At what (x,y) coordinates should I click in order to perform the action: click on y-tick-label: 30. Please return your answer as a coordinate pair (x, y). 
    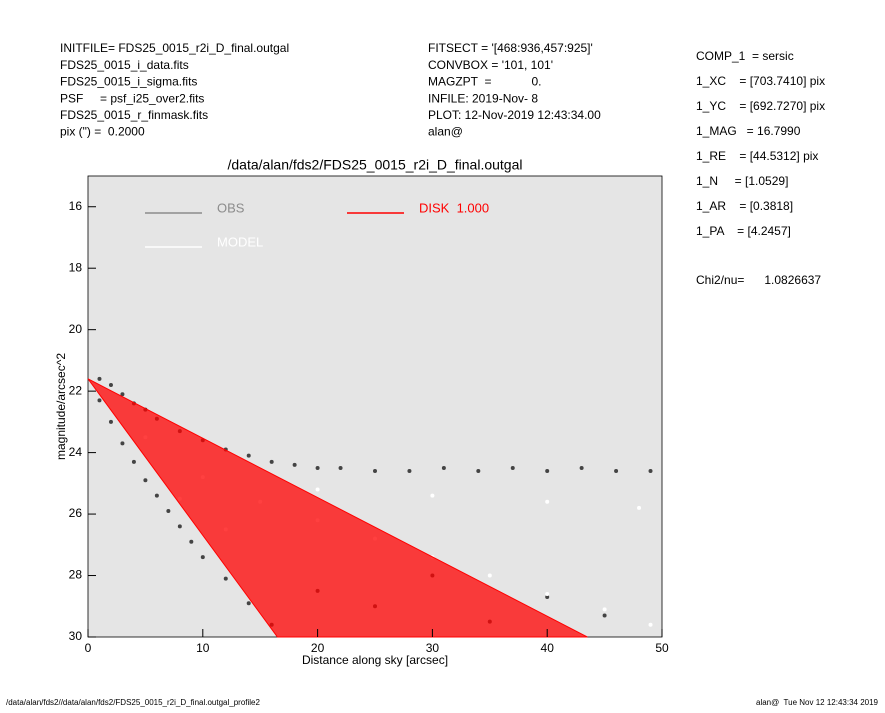
    Looking at the image, I should click on (76, 636).